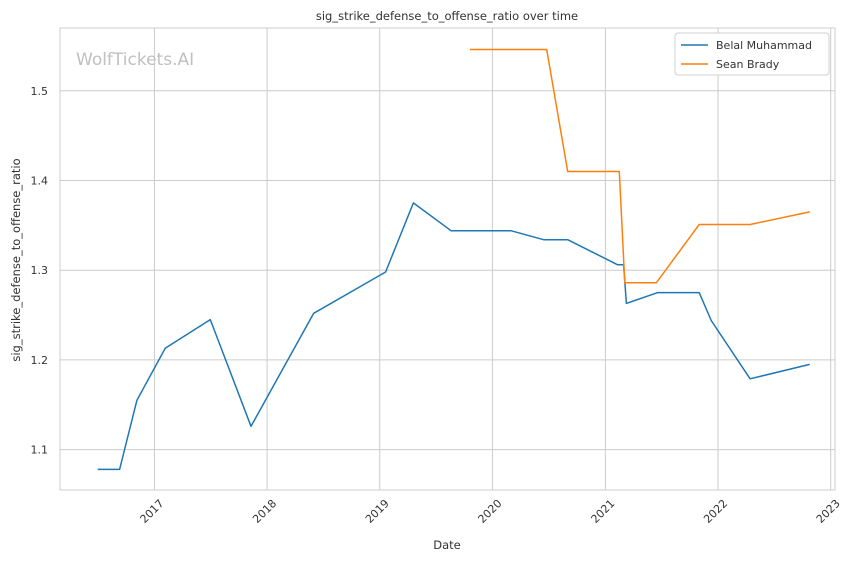 Image resolution: width=846 pixels, height=565 pixels. What do you see at coordinates (748, 64) in the screenshot?
I see `legend-label-sean-brady: Sean Brady` at bounding box center [748, 64].